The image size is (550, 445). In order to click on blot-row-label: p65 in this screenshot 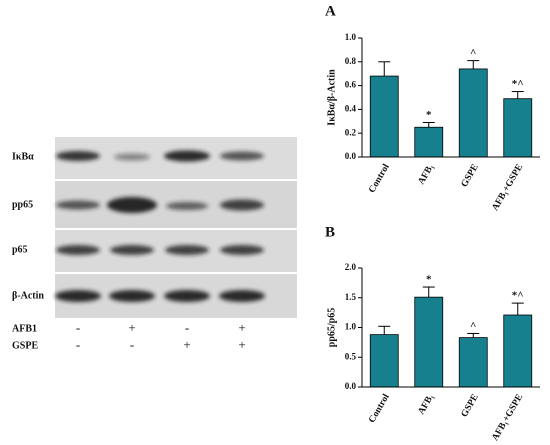, I will do `click(20, 249)`.